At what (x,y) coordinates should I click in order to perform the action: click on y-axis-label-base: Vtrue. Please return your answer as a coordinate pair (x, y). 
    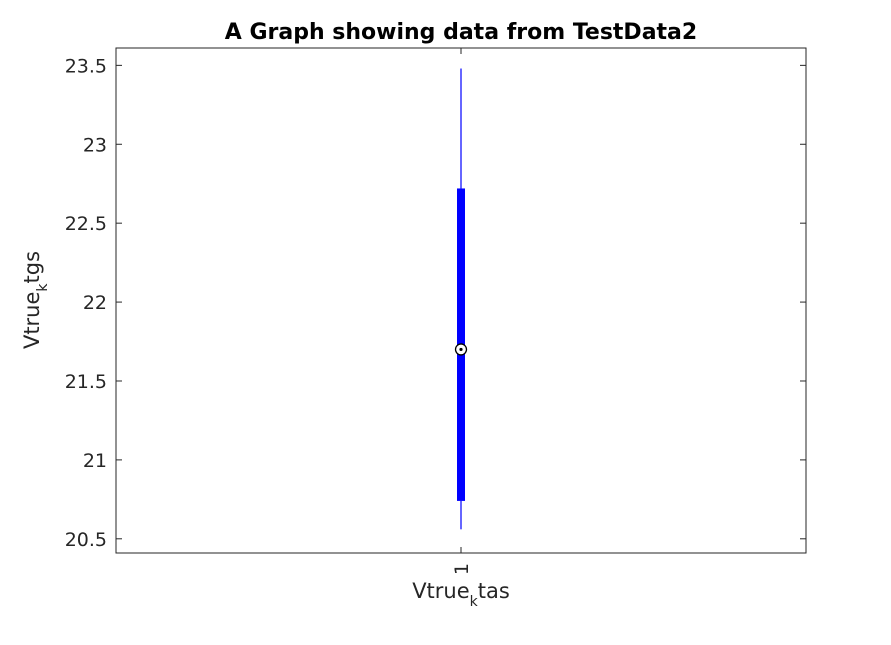
    Looking at the image, I should click on (32, 320).